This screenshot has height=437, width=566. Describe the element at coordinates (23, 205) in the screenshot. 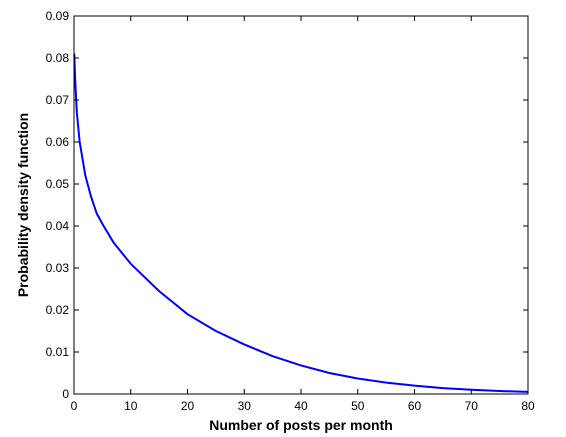

I see `y-axis-title: Probability density function` at that location.